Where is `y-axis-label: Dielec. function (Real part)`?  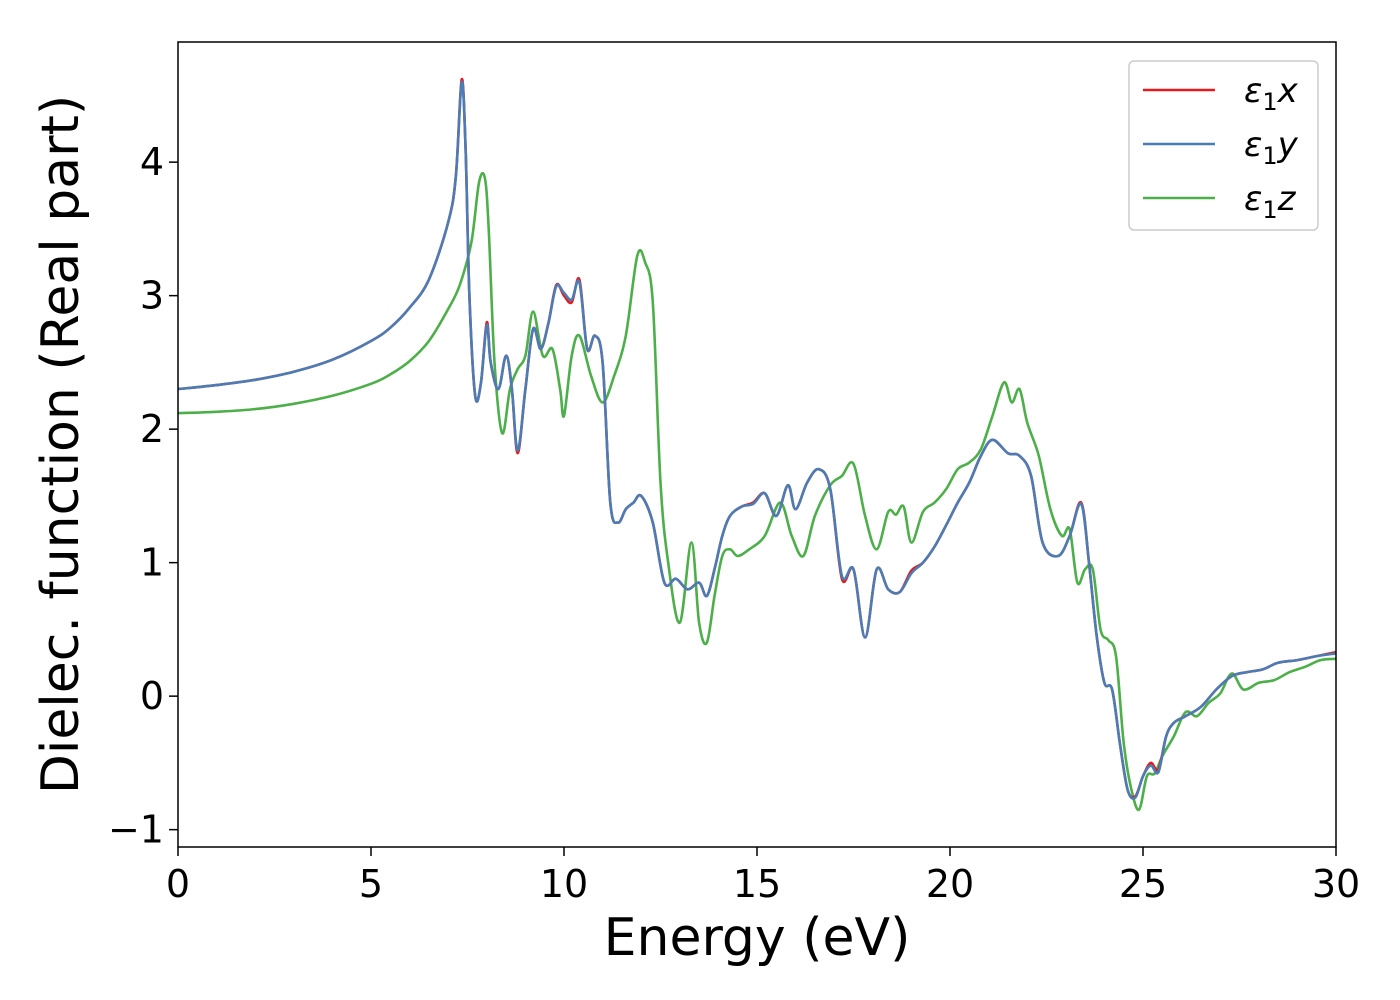
y-axis-label: Dielec. function (Real part) is located at coordinates (61, 444).